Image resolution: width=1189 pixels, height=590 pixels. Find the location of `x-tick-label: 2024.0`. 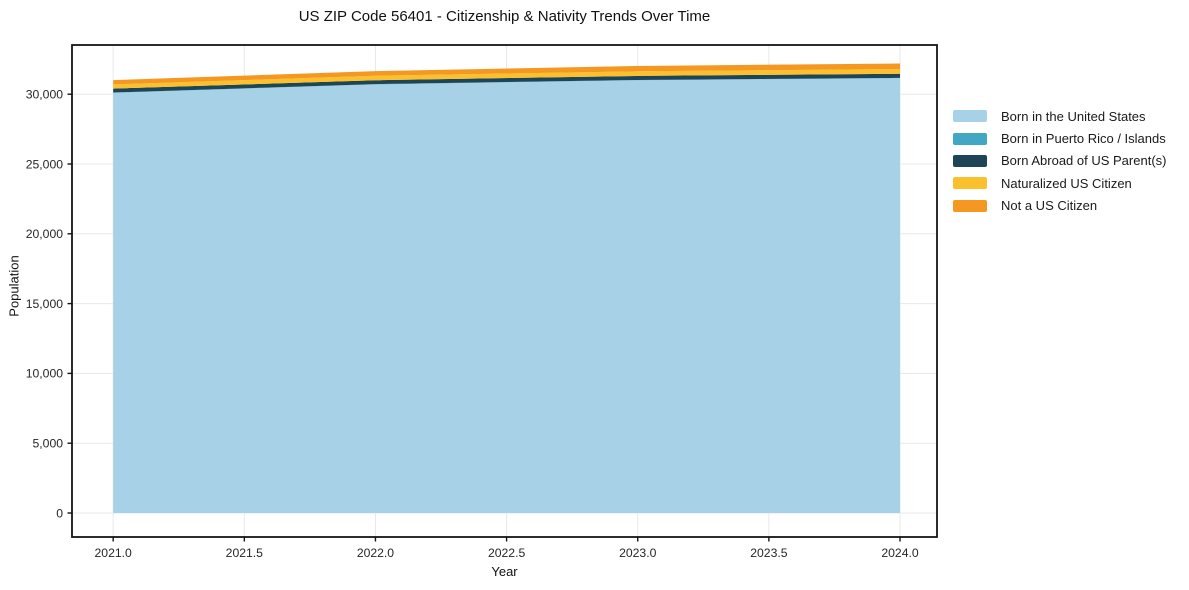

x-tick-label: 2024.0 is located at coordinates (899, 553).